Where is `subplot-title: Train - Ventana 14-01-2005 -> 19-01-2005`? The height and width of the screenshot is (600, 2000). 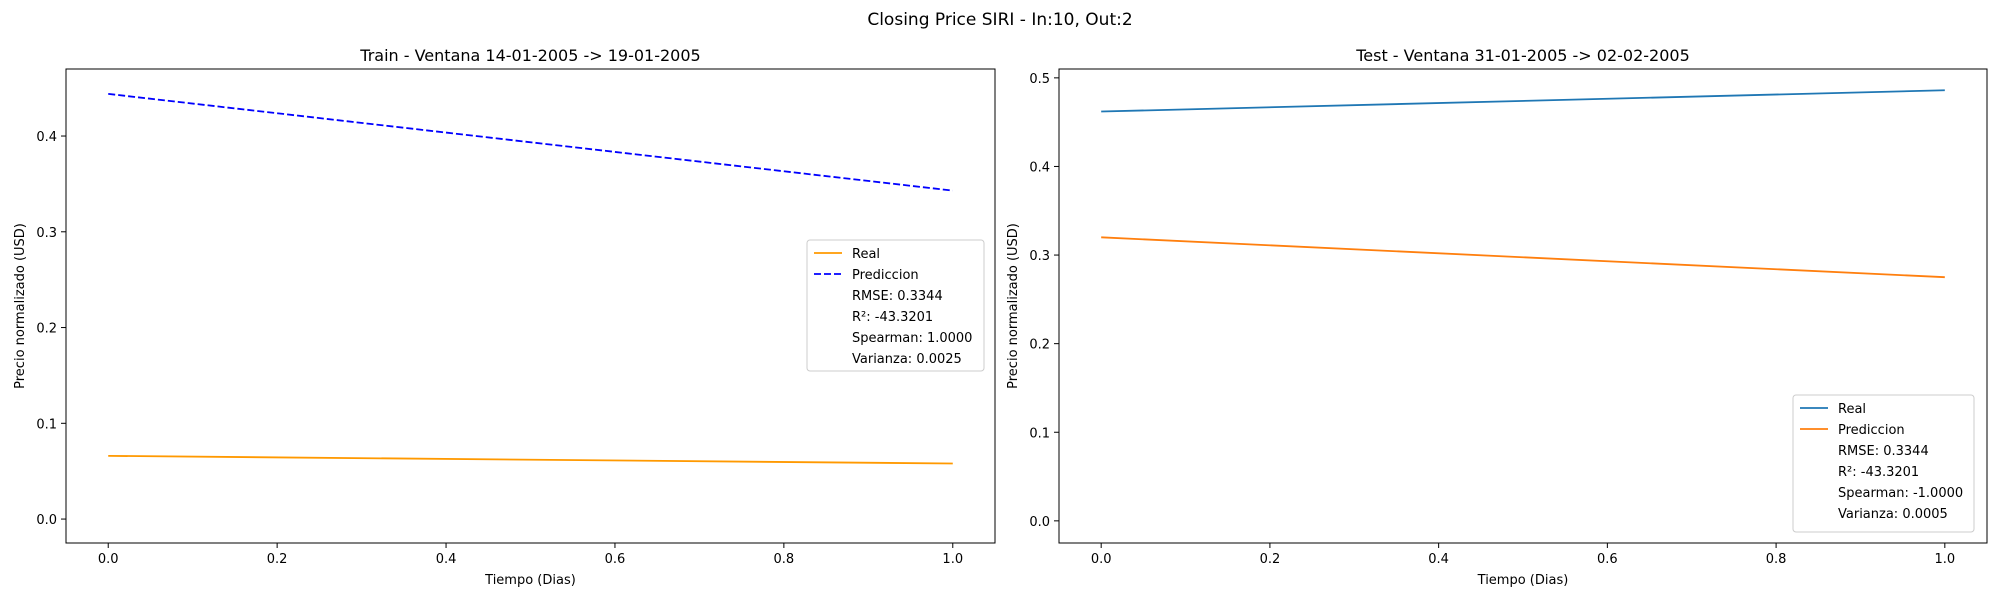
subplot-title: Train - Ventana 14-01-2005 -> 19-01-2005 is located at coordinates (529, 55).